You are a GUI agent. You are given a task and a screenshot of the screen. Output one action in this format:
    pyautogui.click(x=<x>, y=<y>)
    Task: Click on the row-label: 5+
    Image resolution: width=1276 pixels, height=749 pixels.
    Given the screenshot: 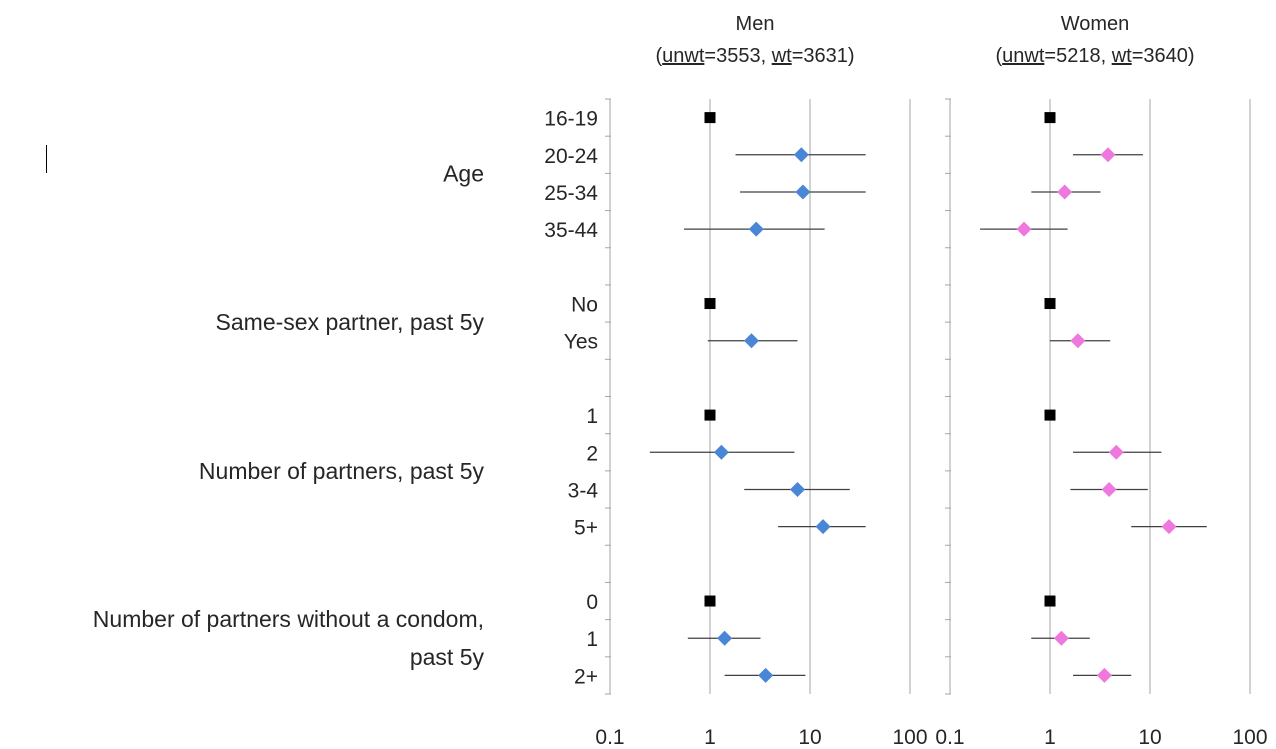 What is the action you would take?
    pyautogui.click(x=586, y=528)
    